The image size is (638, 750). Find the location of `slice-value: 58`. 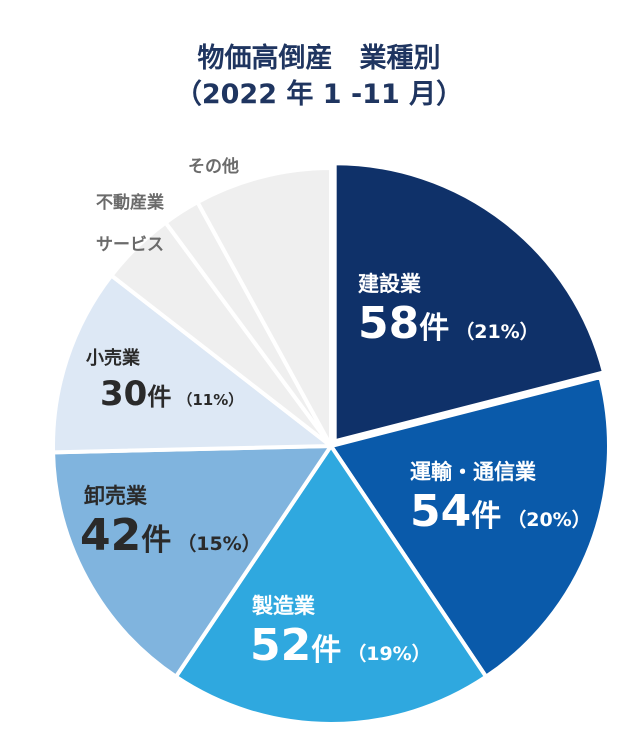

slice-value: 58 is located at coordinates (389, 323).